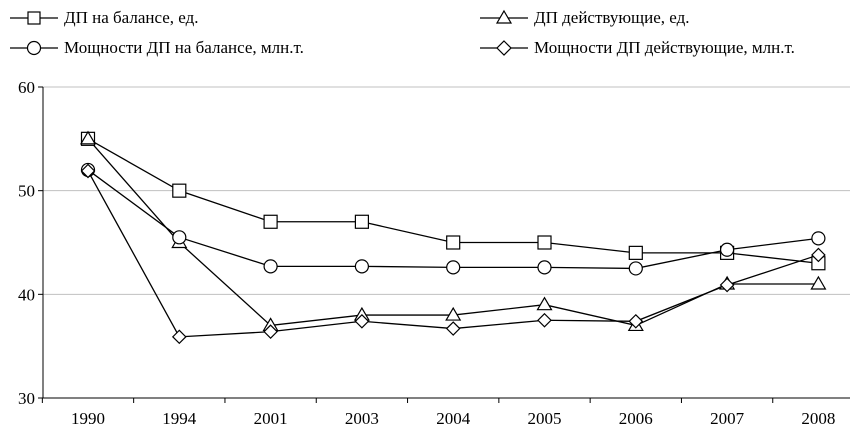 This screenshot has width=865, height=439. Describe the element at coordinates (26, 191) in the screenshot. I see `y-tick-label: 50` at that location.